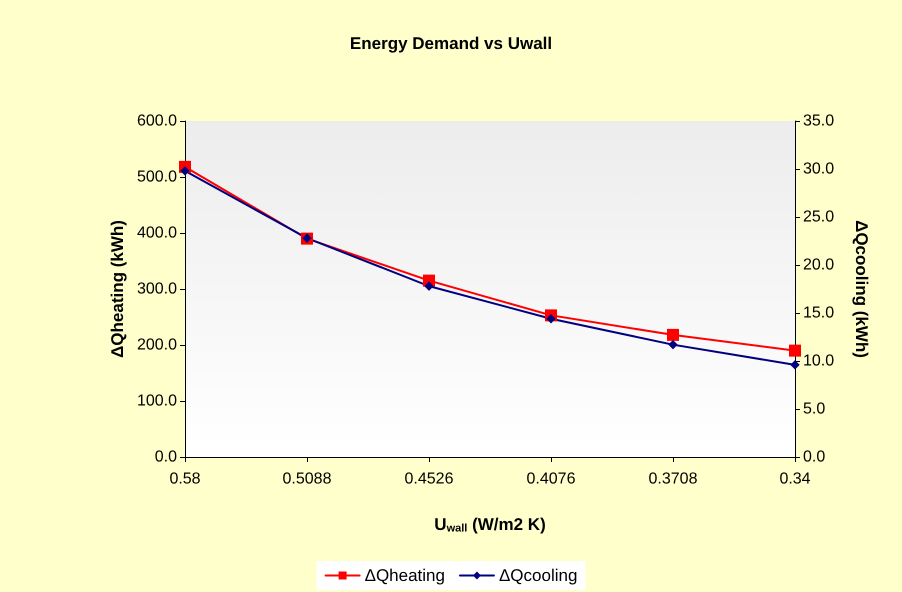  What do you see at coordinates (861, 289) in the screenshot?
I see `y2-axis-title: ΔQcooling (kWh)` at bounding box center [861, 289].